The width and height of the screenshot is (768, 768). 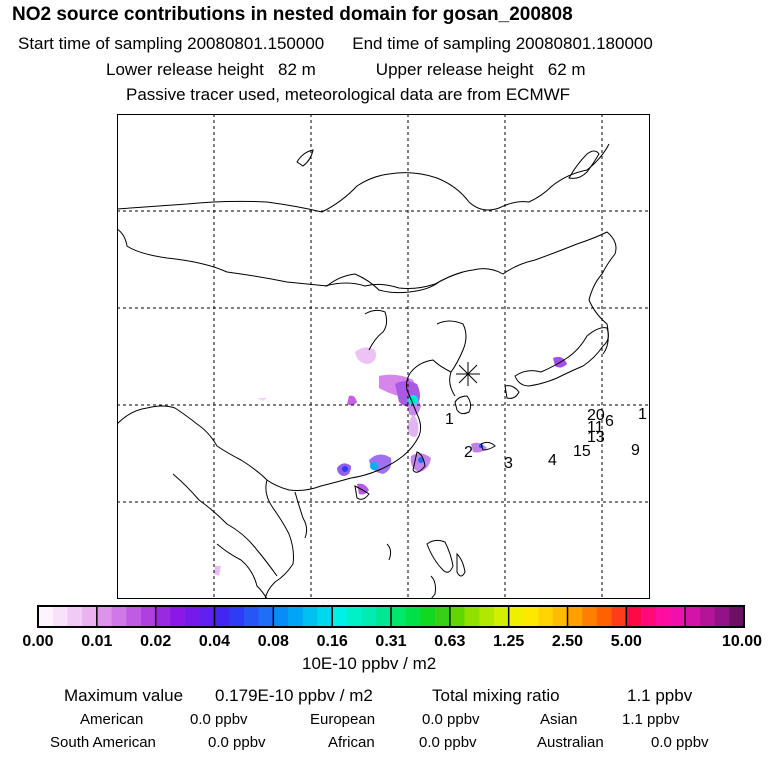 What do you see at coordinates (496, 695) in the screenshot?
I see `total-mixing-label: Total mixing ratio` at bounding box center [496, 695].